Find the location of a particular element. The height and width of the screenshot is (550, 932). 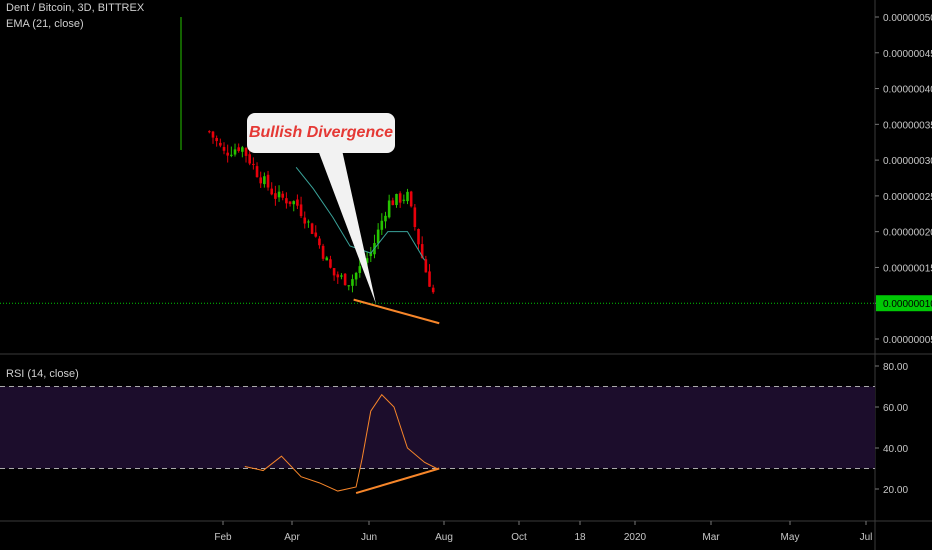

time-tick-label: Oct is located at coordinates (519, 537).